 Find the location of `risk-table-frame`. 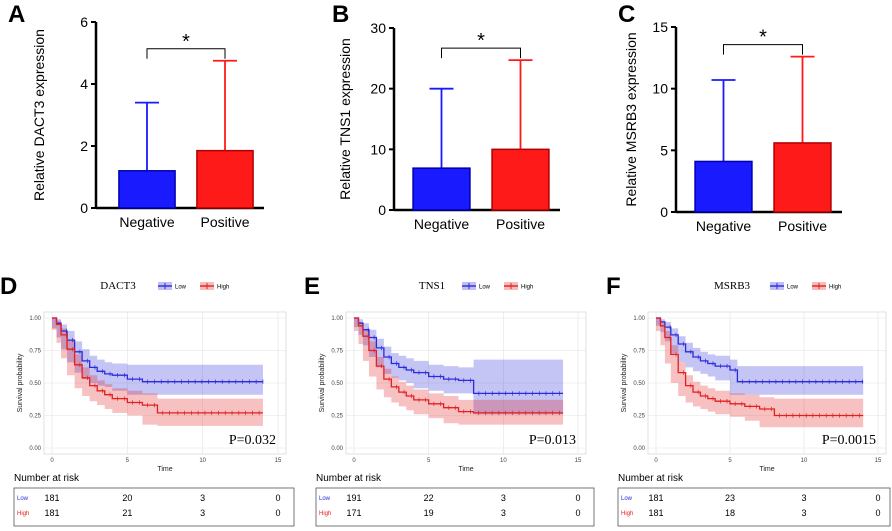

risk-table-frame is located at coordinates (455, 507).